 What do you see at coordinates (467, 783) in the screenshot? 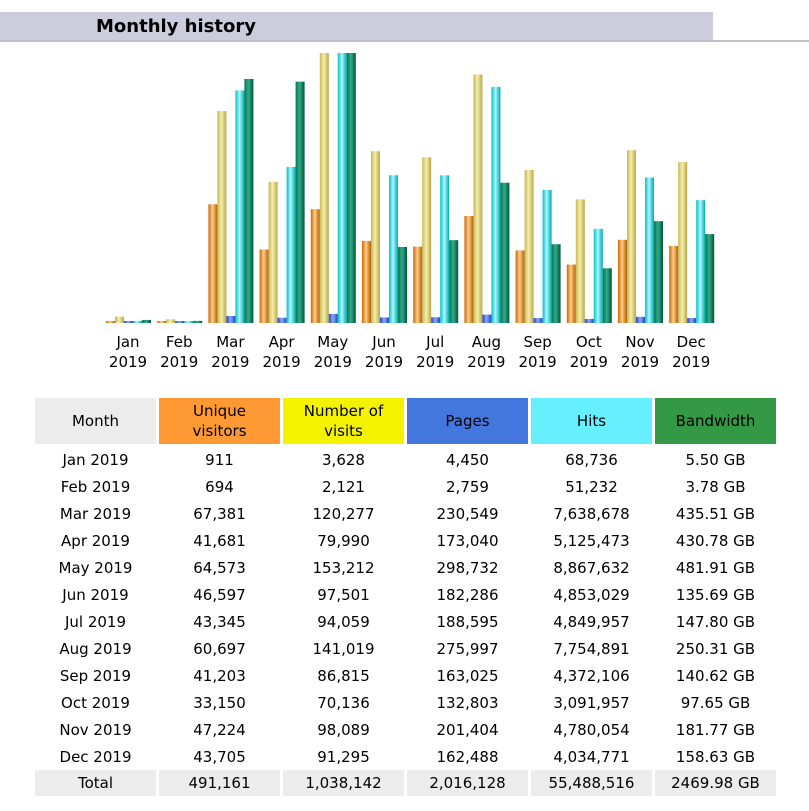
I see `cell-pages: 2,016,128` at bounding box center [467, 783].